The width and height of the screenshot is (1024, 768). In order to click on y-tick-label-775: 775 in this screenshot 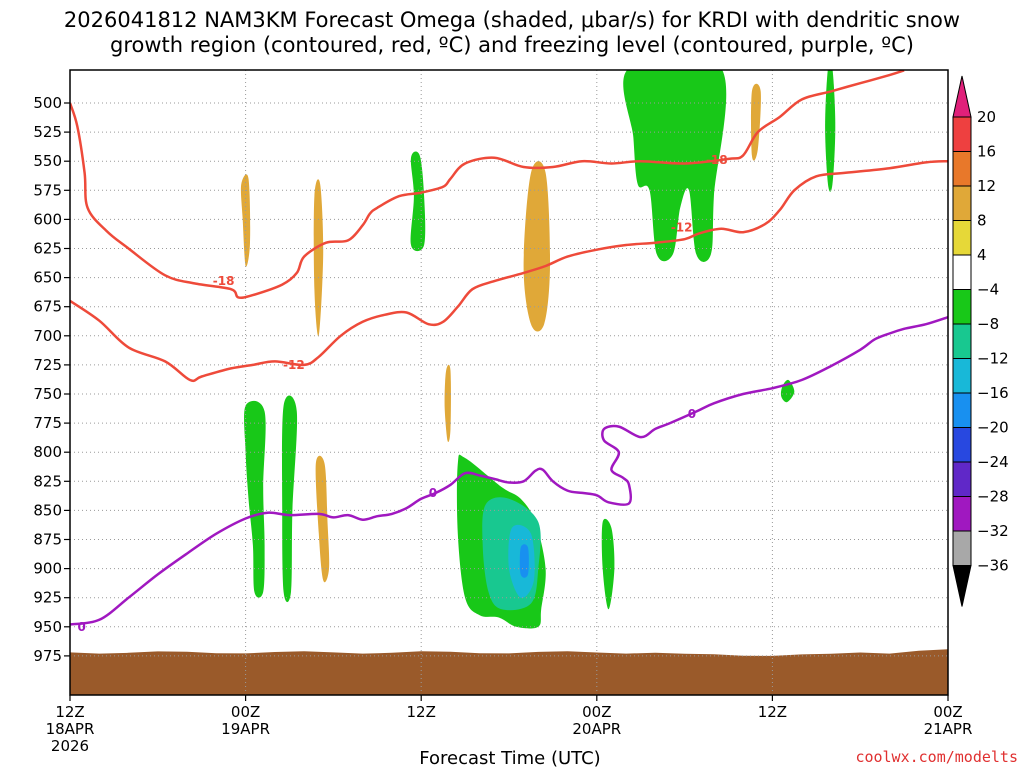, I will do `click(47, 423)`.